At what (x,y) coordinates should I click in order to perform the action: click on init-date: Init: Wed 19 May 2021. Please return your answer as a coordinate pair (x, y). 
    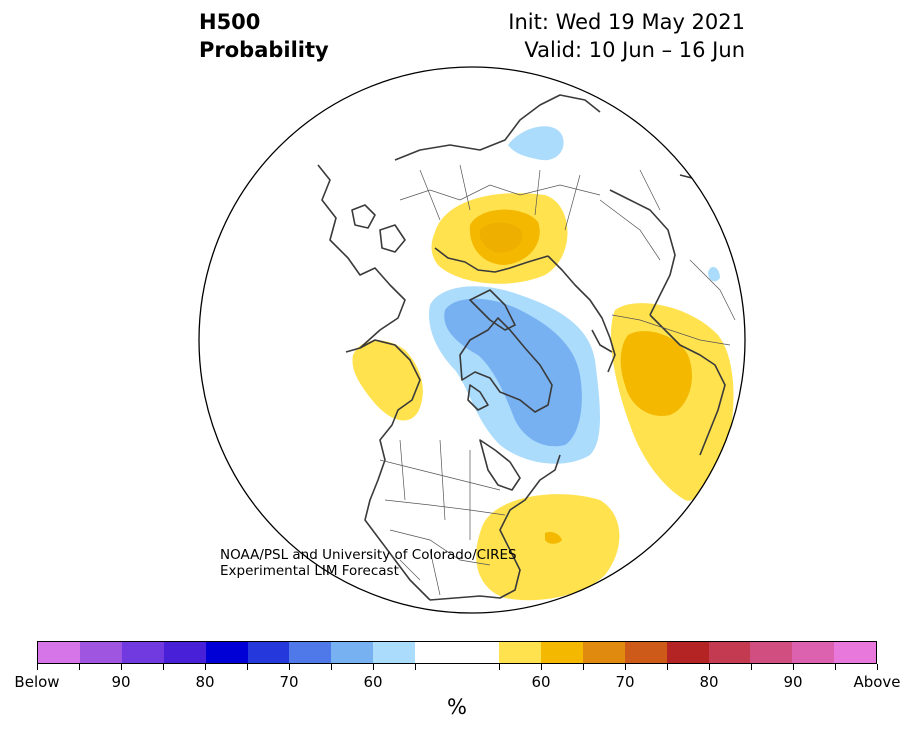
    Looking at the image, I should click on (626, 22).